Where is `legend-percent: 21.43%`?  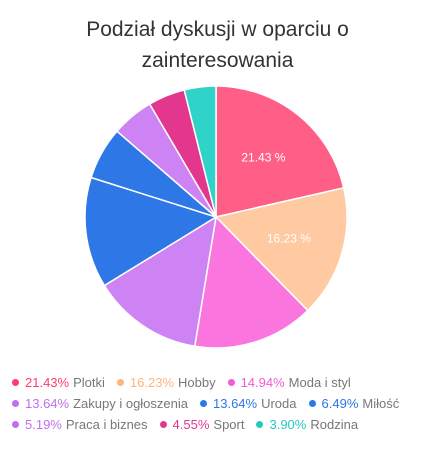
legend-percent: 21.43% is located at coordinates (47, 382).